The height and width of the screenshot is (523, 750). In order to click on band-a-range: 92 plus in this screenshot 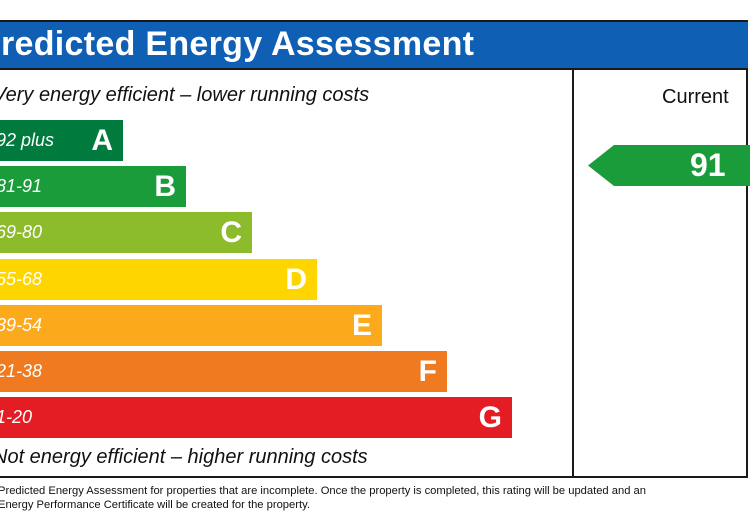, I will do `click(27, 140)`.